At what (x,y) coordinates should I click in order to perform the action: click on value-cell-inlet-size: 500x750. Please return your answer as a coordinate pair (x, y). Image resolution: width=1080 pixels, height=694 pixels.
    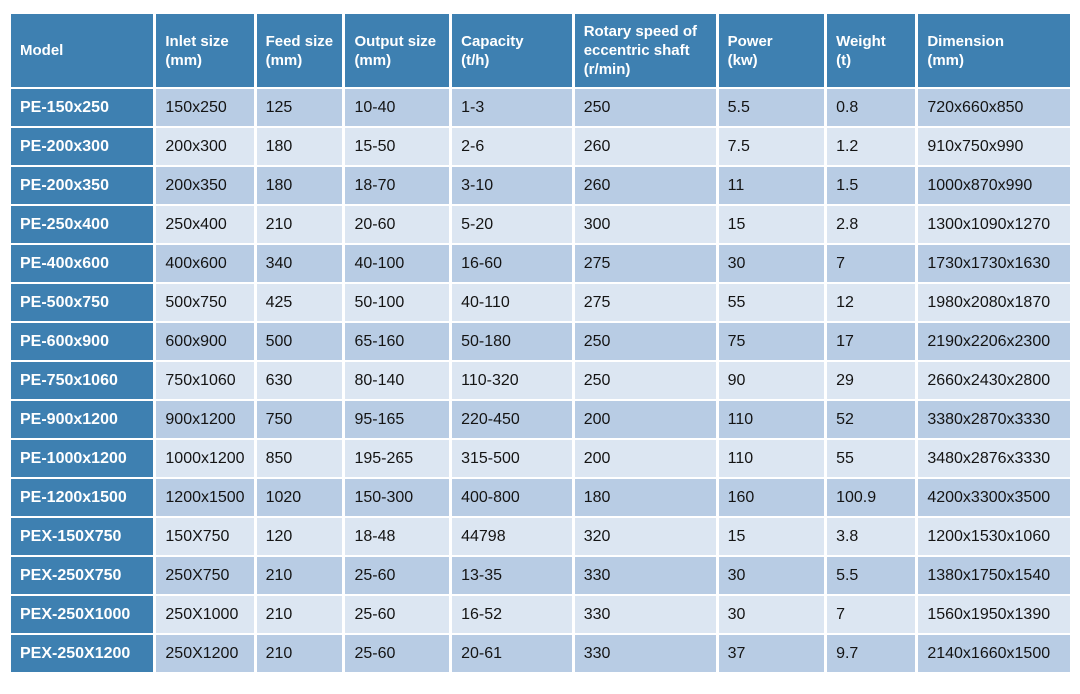
    Looking at the image, I should click on (205, 302).